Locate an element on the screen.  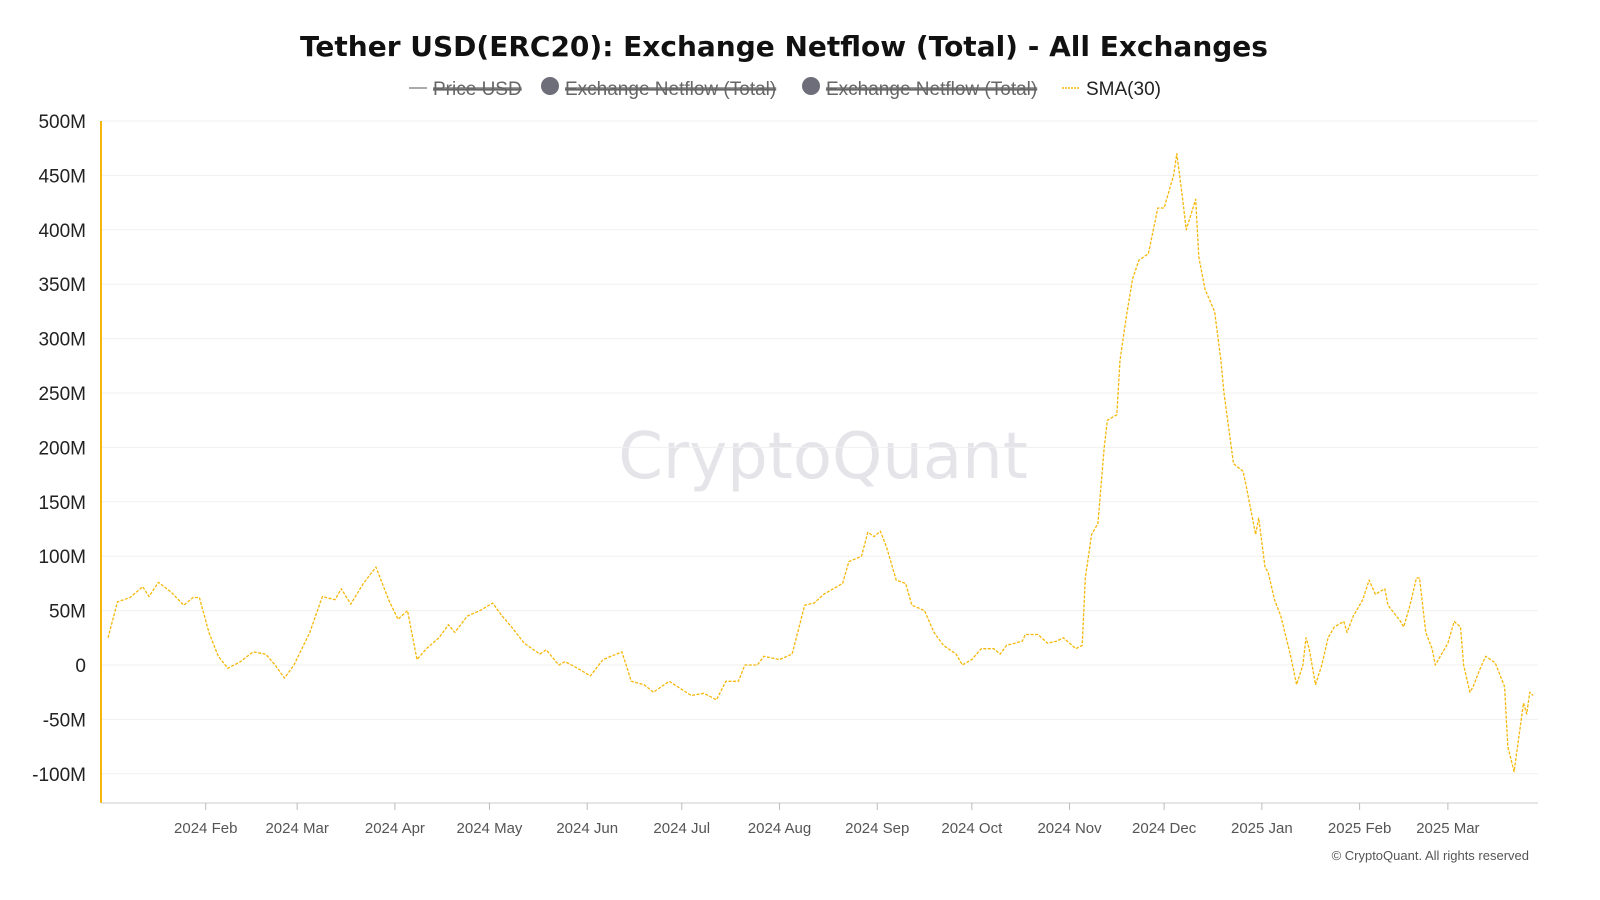
x-tick-label: 2024 Mar is located at coordinates (296, 828).